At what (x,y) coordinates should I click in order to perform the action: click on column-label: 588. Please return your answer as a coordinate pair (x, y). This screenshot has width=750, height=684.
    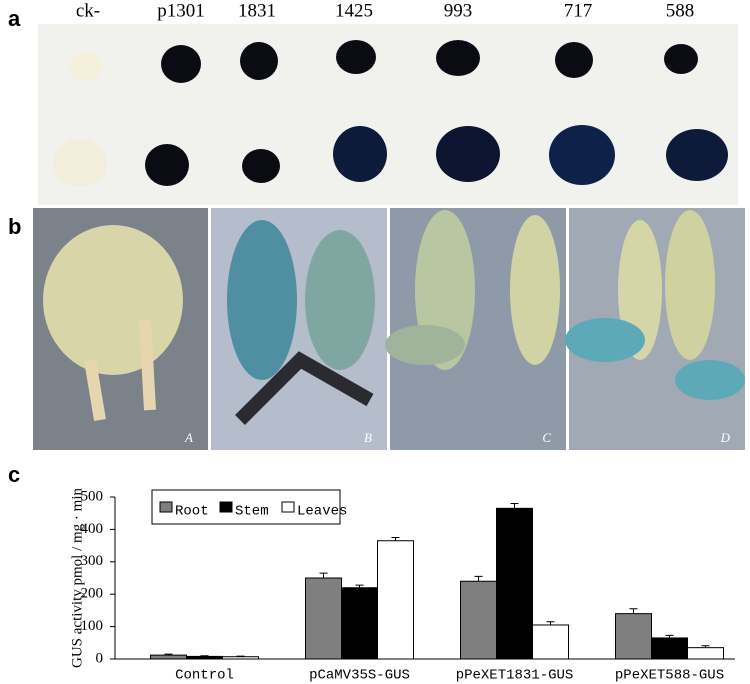
    Looking at the image, I should click on (680, 10).